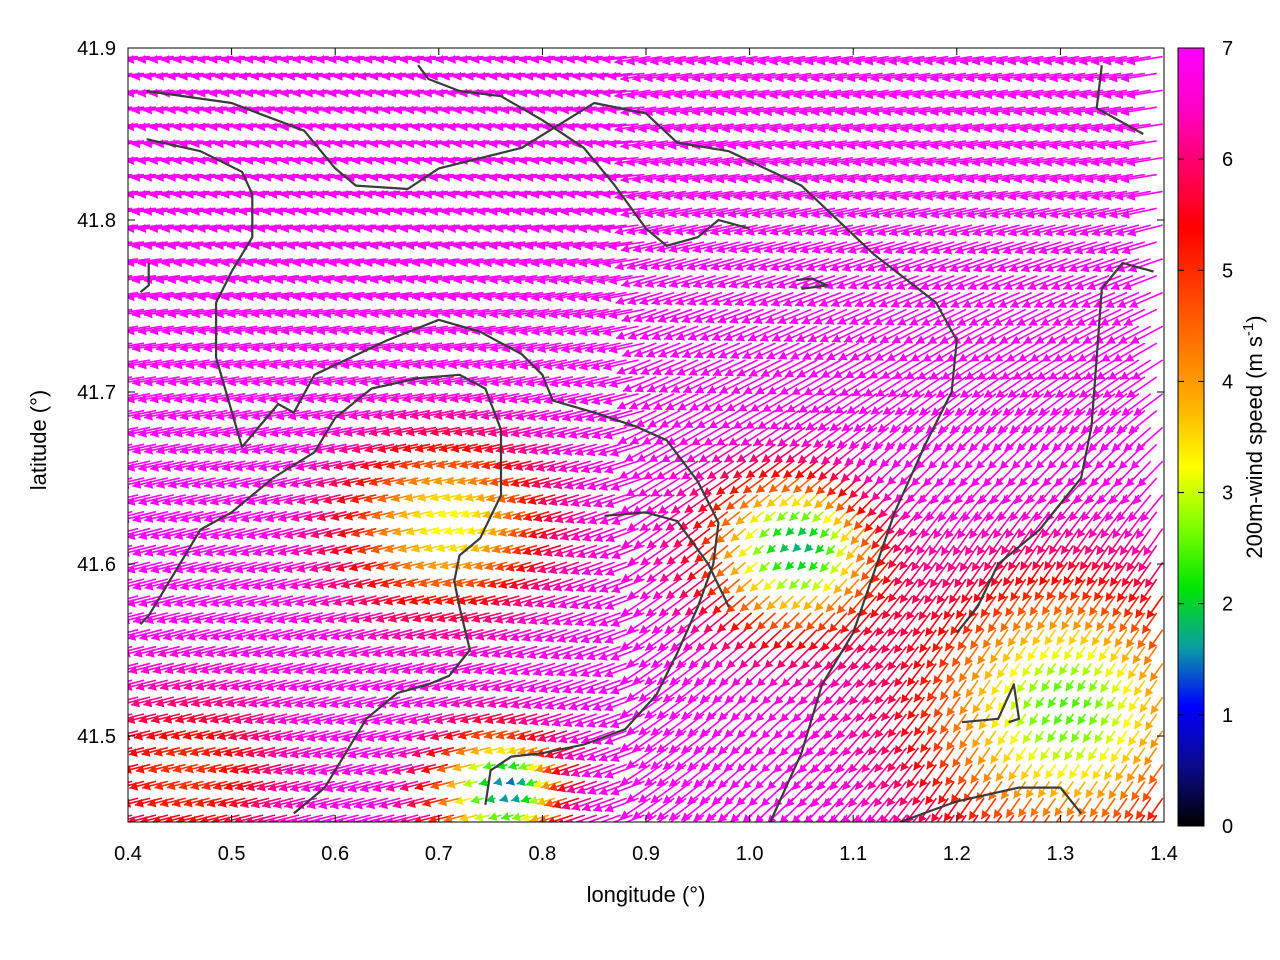 The width and height of the screenshot is (1280, 960). Describe the element at coordinates (750, 854) in the screenshot. I see `x-tick-label: 1.0` at that location.